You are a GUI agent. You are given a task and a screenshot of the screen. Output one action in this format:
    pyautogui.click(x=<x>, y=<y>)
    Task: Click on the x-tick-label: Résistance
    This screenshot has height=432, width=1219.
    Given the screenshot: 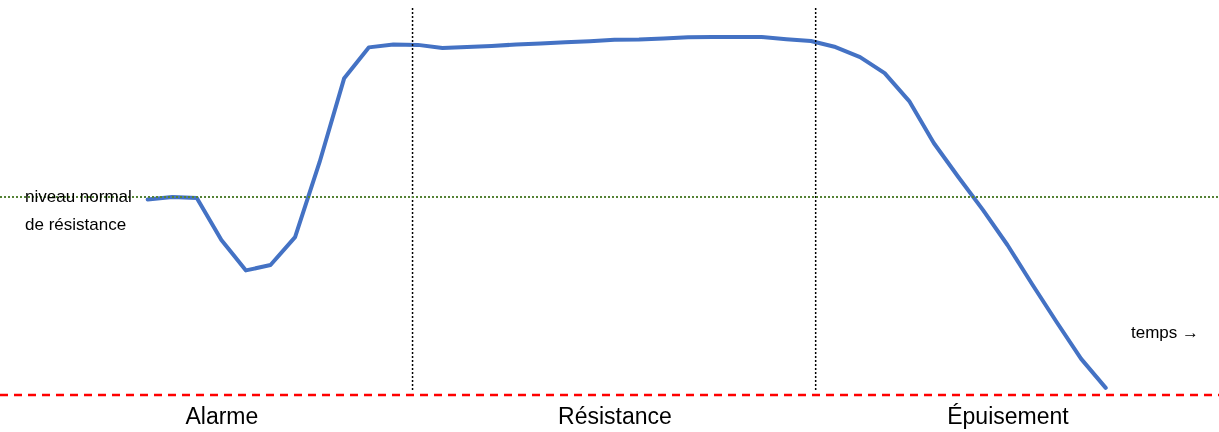 What is the action you would take?
    pyautogui.click(x=615, y=415)
    